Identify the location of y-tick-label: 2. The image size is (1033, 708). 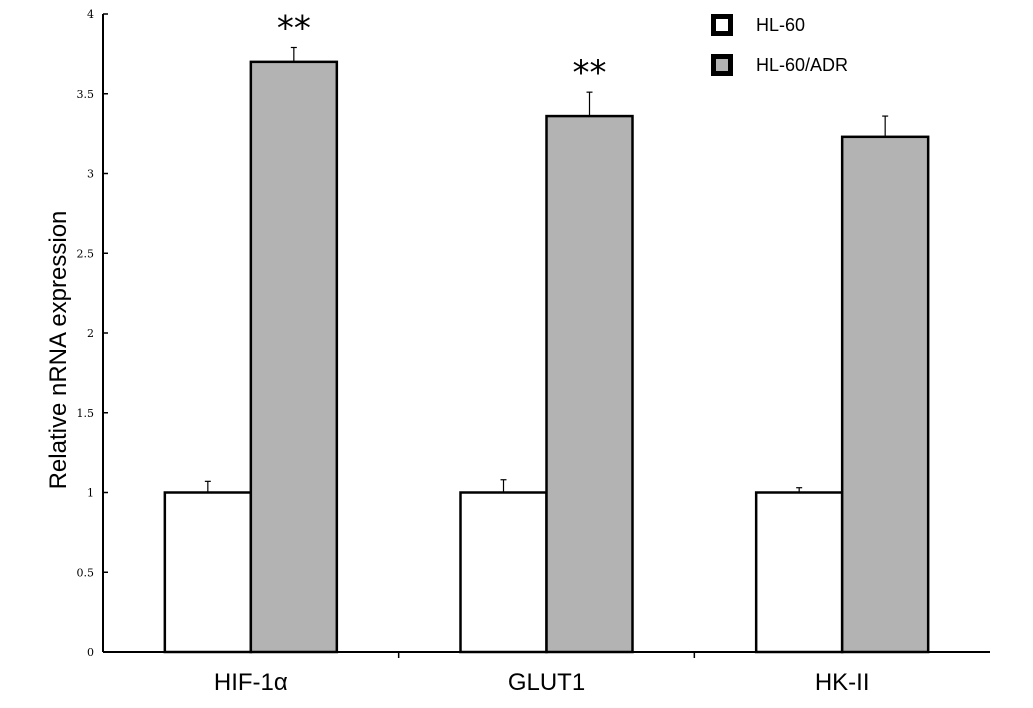
(90, 333).